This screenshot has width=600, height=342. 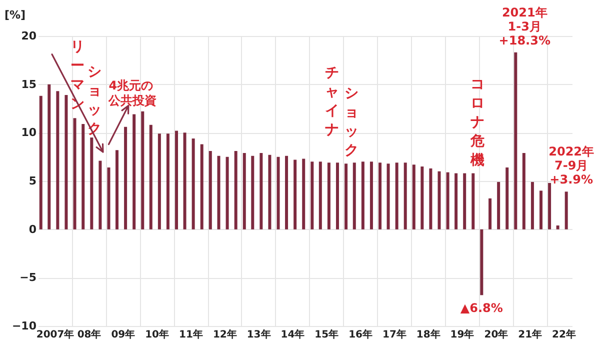 I want to click on x-tick-label: 13年, so click(x=258, y=334).